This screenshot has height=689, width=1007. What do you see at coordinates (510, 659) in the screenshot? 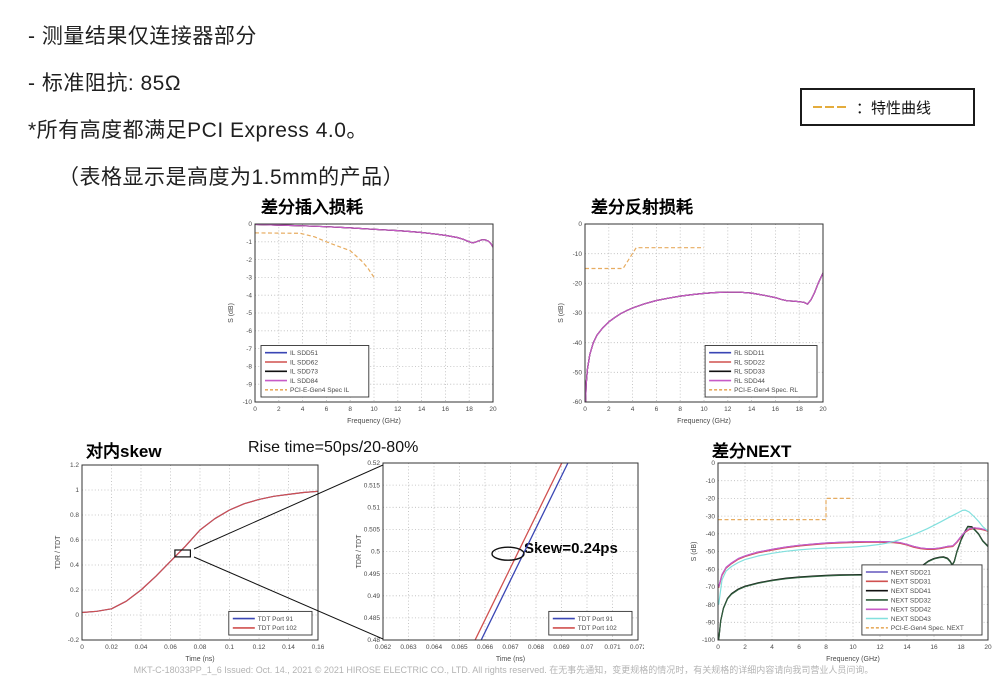
I see `x-axis-label: Time (ns)` at bounding box center [510, 659].